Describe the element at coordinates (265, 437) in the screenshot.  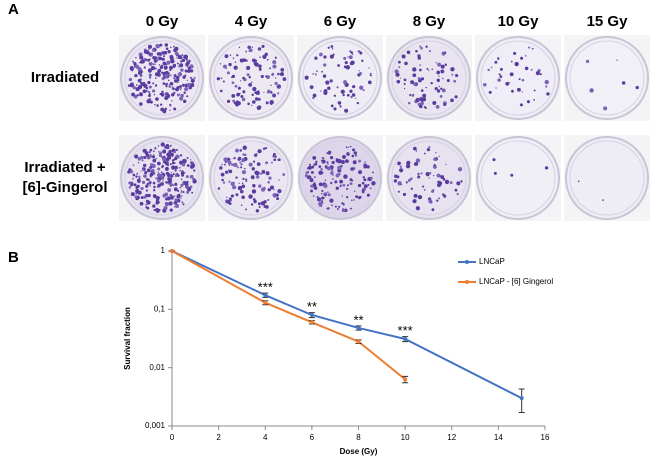
I see `x-tick-label: 4` at that location.